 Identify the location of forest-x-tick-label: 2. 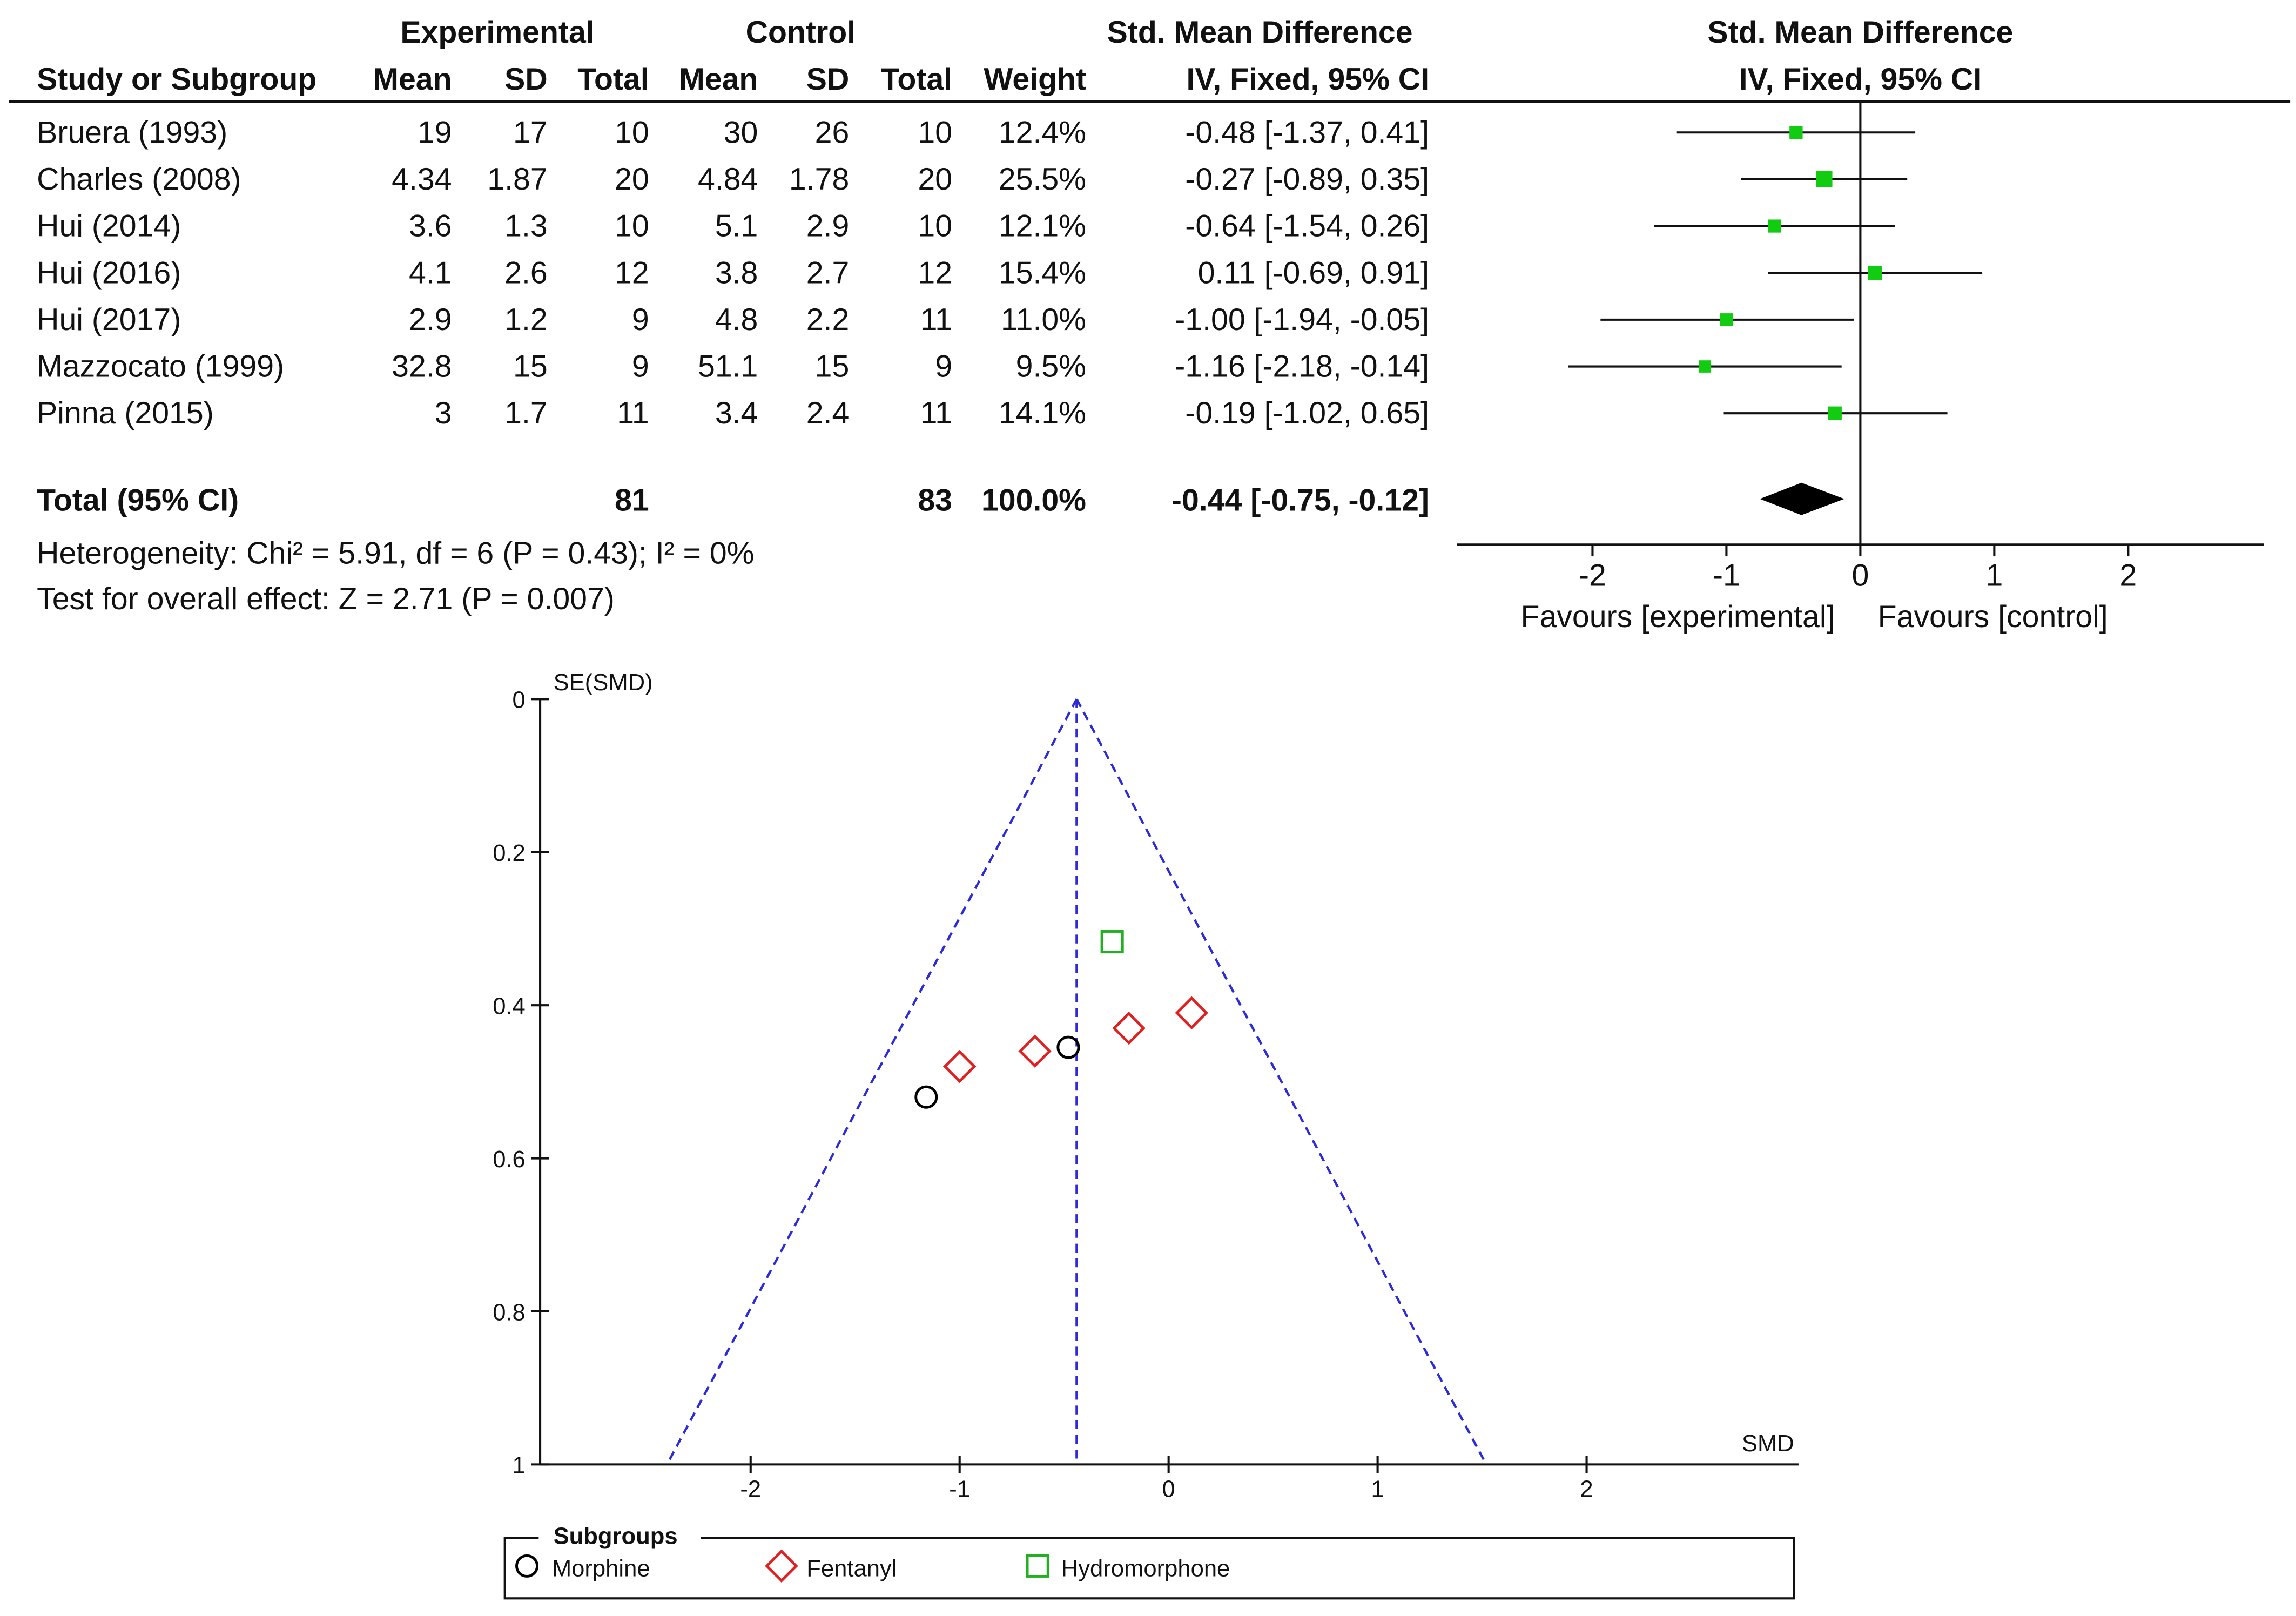
(2128, 576).